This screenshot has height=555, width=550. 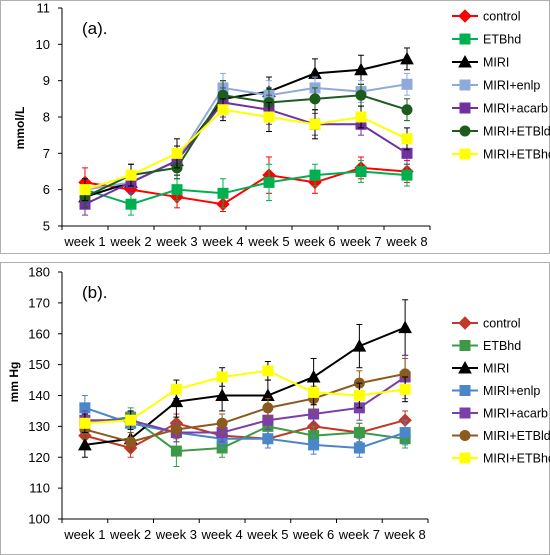 I want to click on legend-item-etbhd: ETBhd, so click(x=486, y=346).